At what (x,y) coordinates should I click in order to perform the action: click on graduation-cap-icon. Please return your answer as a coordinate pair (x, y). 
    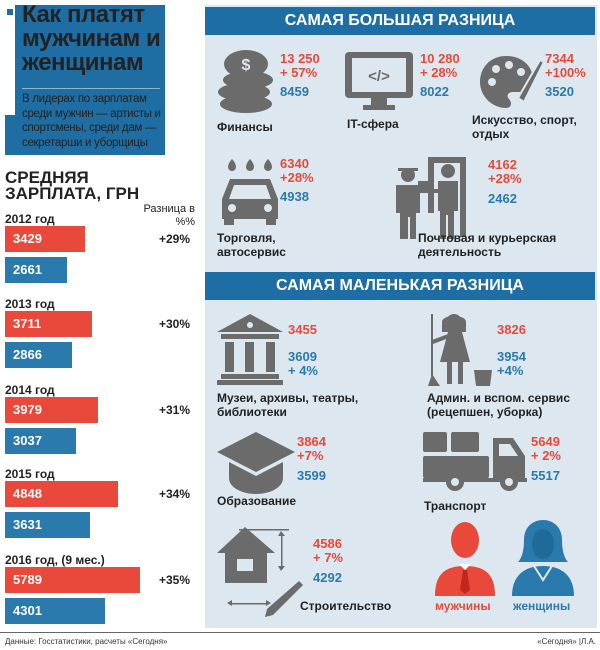
    Looking at the image, I should click on (256, 463).